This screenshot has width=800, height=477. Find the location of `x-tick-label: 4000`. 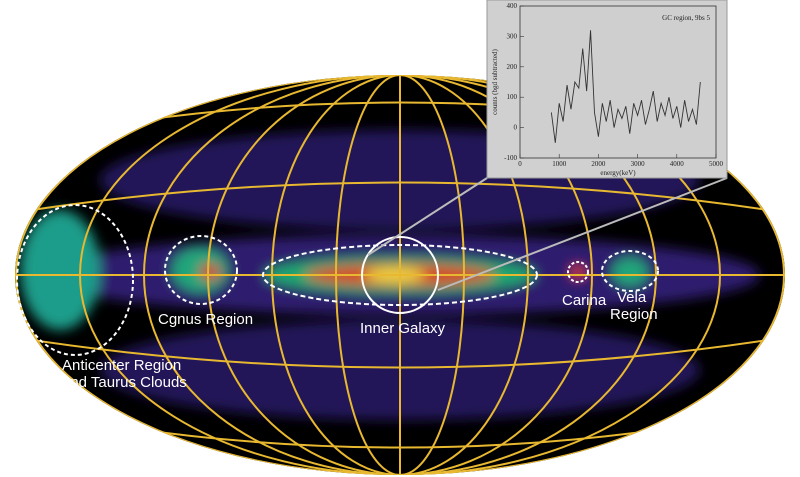

x-tick-label: 4000 is located at coordinates (677, 164).